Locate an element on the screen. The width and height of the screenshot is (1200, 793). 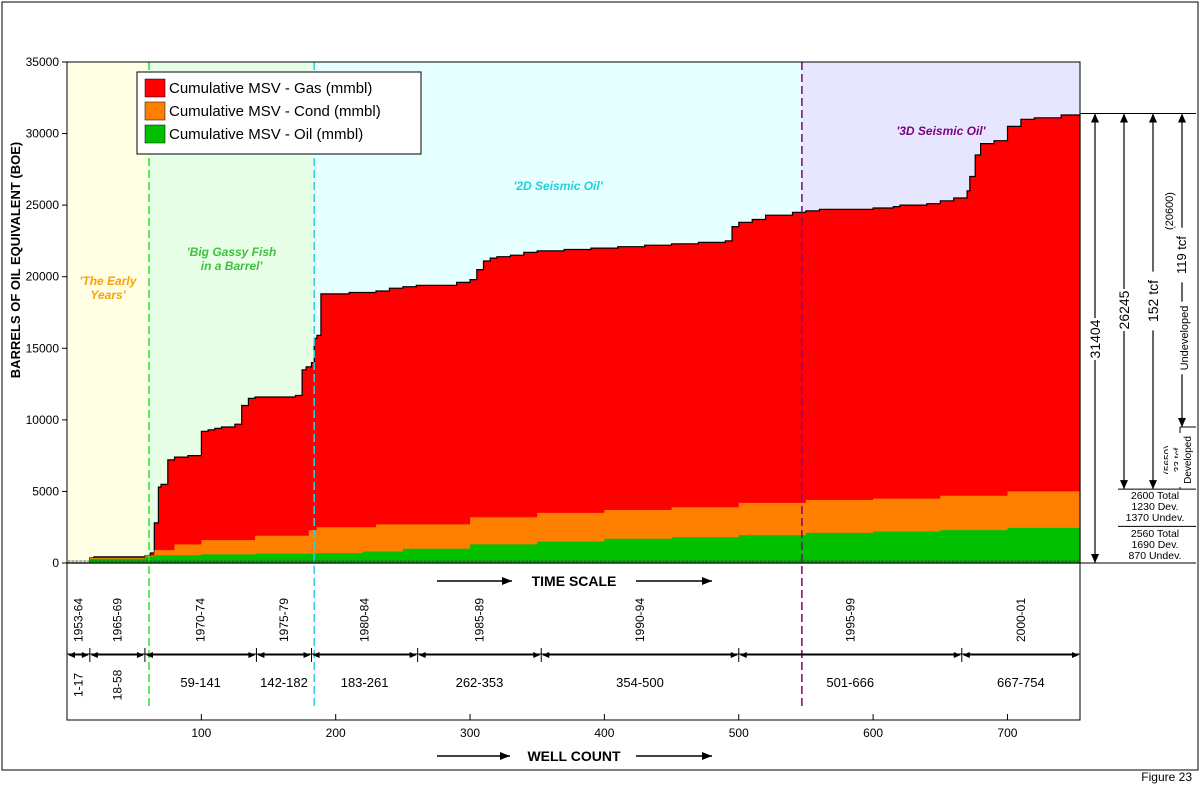
developed-label: Developed is located at coordinates (1188, 460).